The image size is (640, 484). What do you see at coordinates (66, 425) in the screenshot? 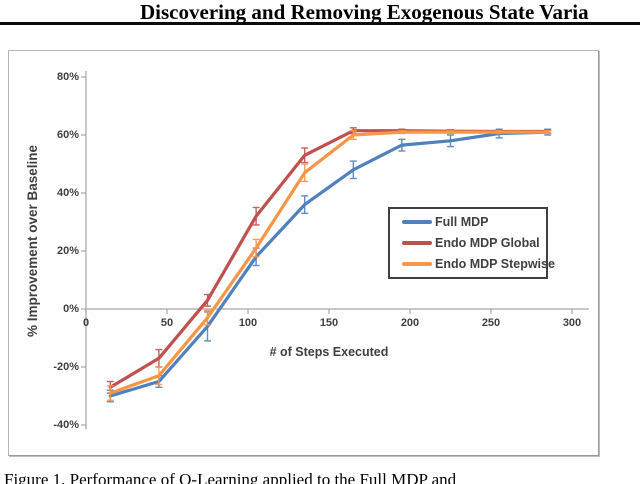
I see `y-tick-label: -40%` at bounding box center [66, 425].